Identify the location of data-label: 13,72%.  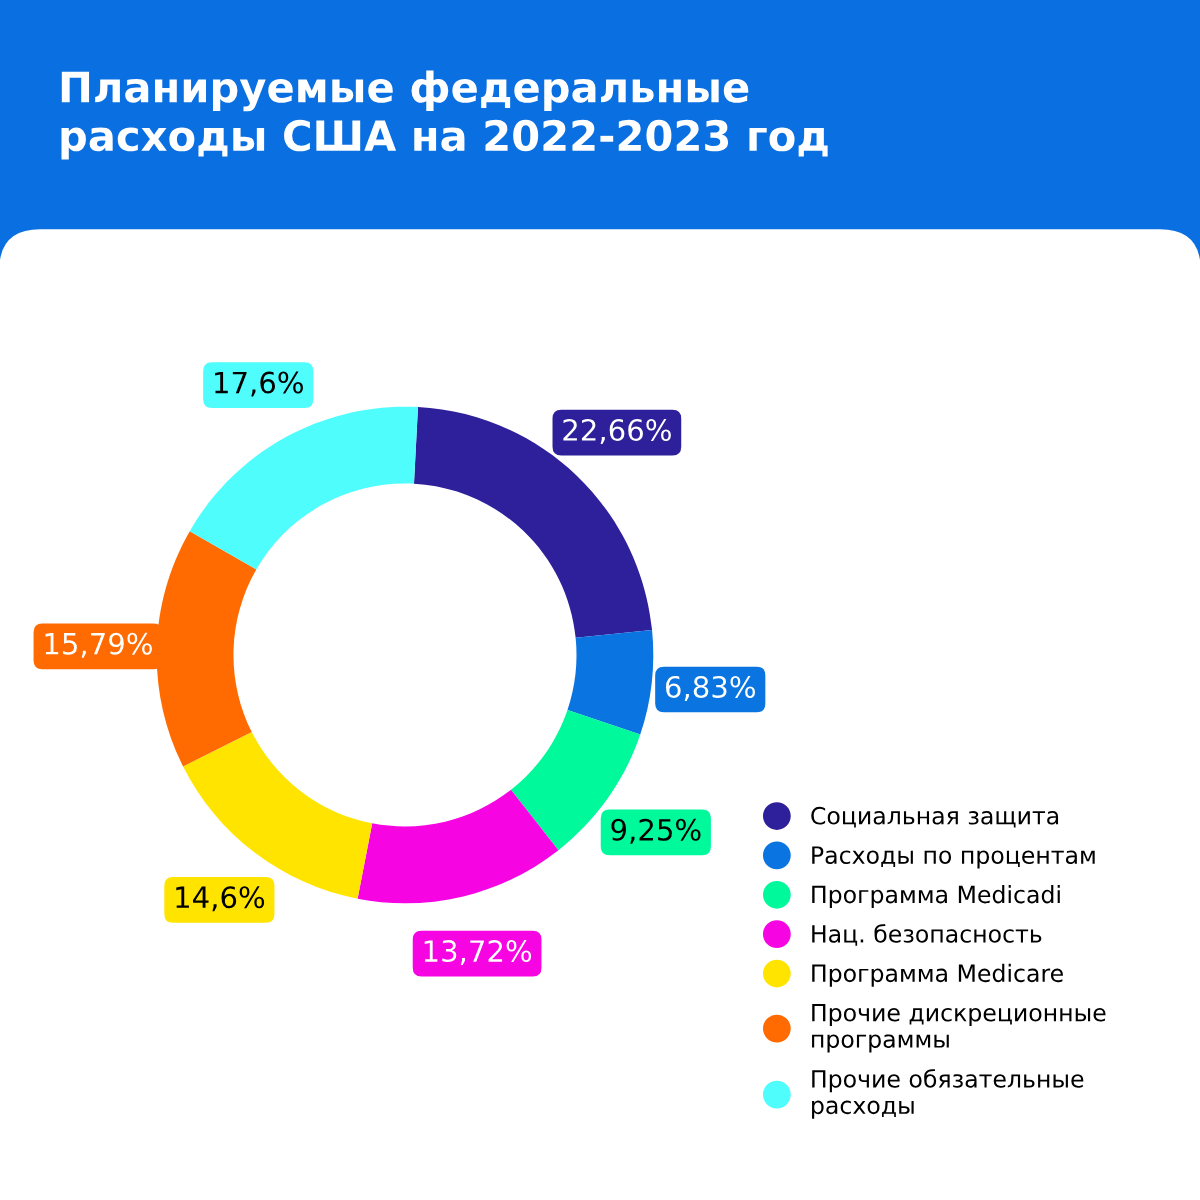
(478, 953).